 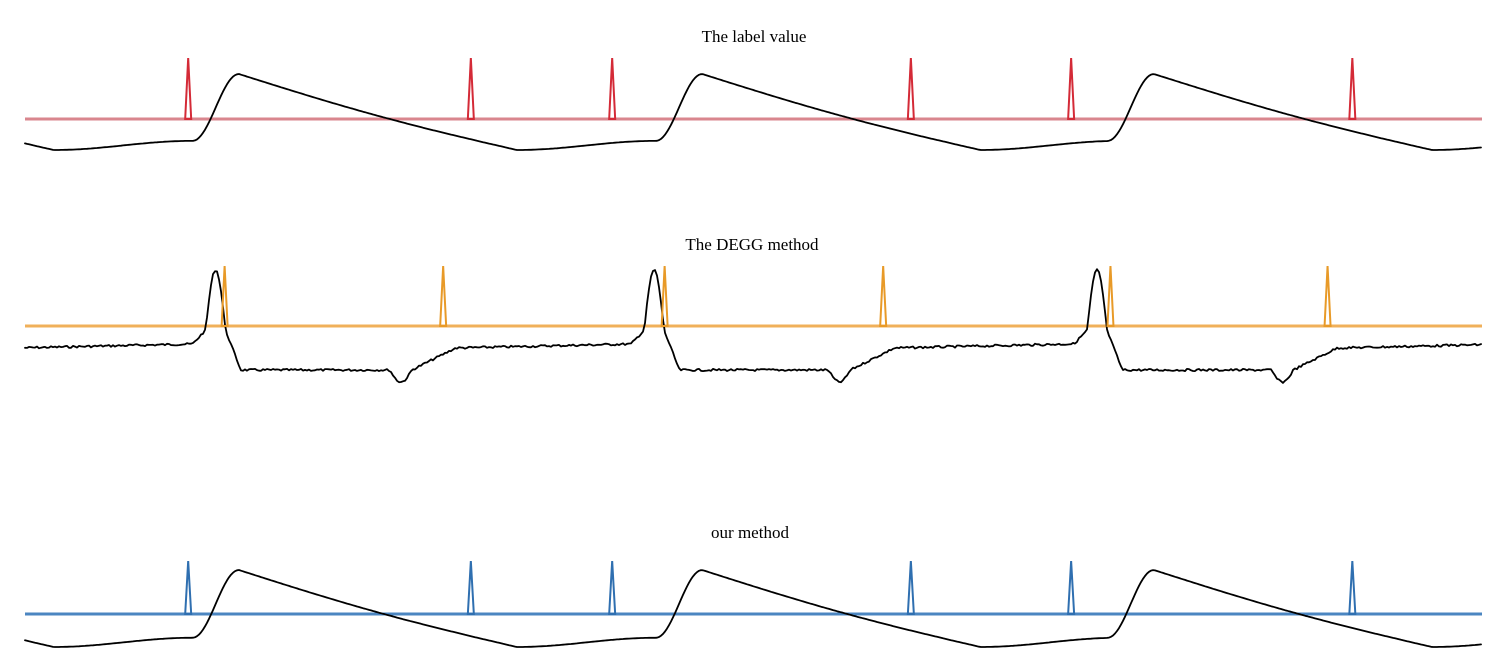 What do you see at coordinates (754, 36) in the screenshot?
I see `panel-title: The label value` at bounding box center [754, 36].